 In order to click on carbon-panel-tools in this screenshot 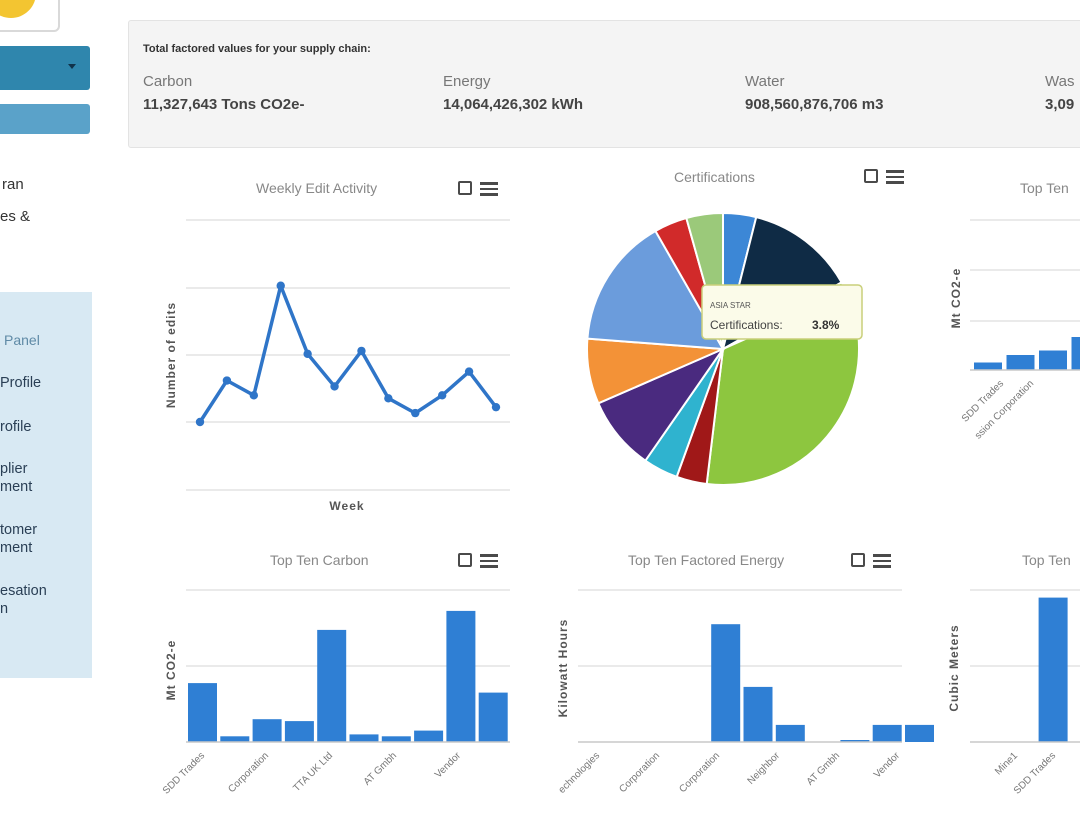, I will do `click(480, 562)`.